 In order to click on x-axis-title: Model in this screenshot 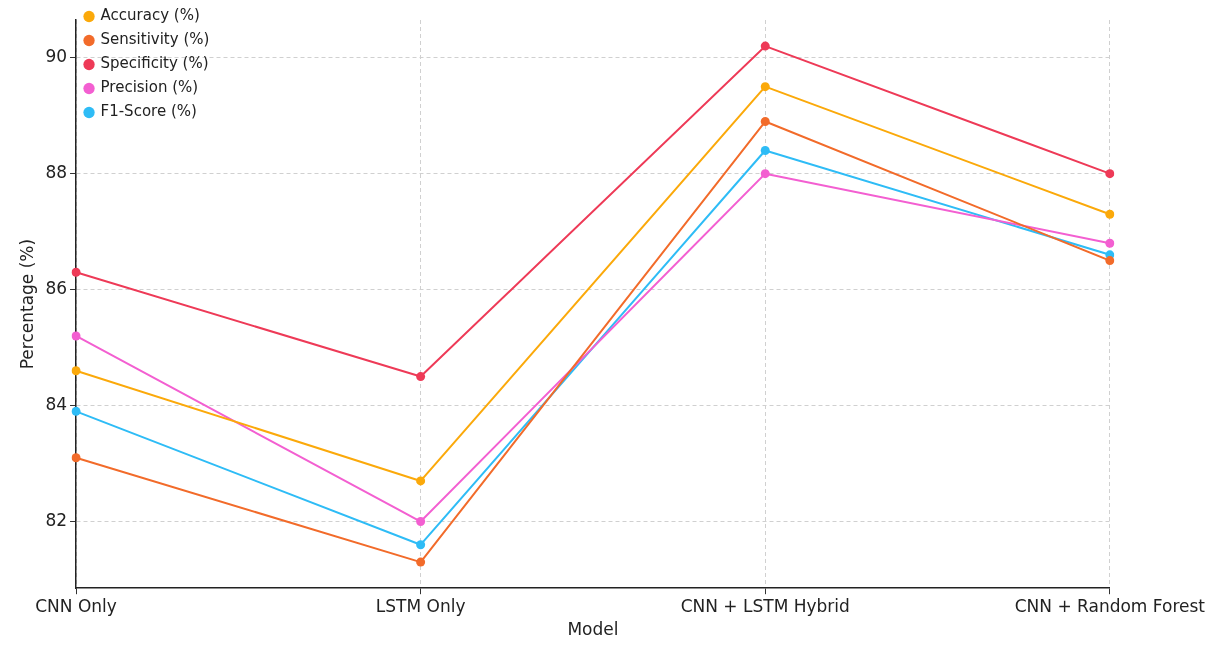, I will do `click(593, 629)`.